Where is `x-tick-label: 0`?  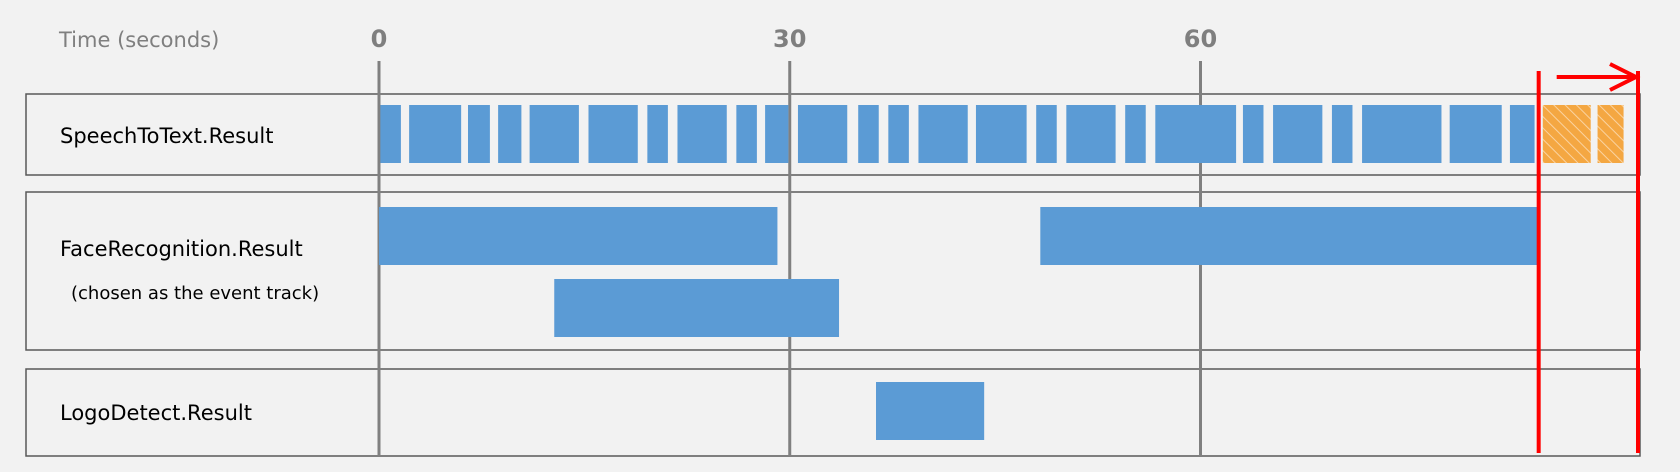 x-tick-label: 0 is located at coordinates (379, 39).